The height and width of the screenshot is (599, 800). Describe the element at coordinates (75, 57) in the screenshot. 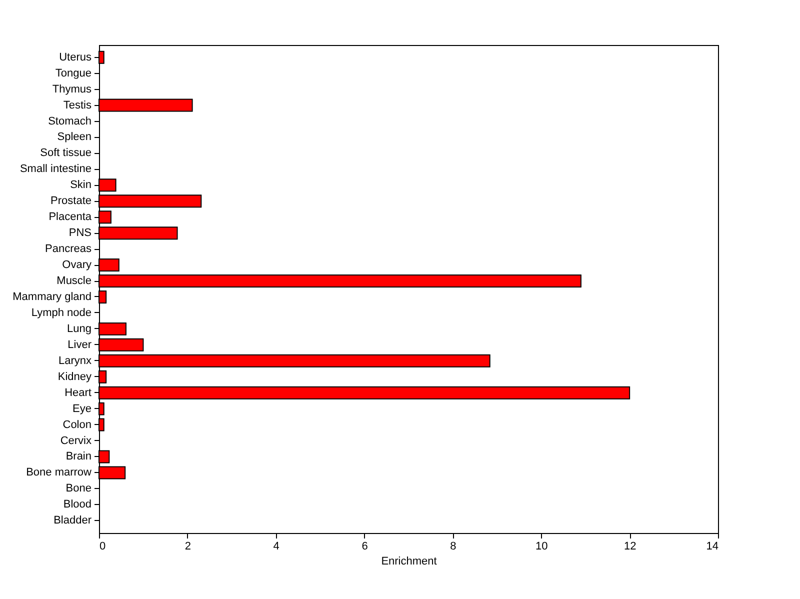

I see `y-tick-label: Uterus` at that location.